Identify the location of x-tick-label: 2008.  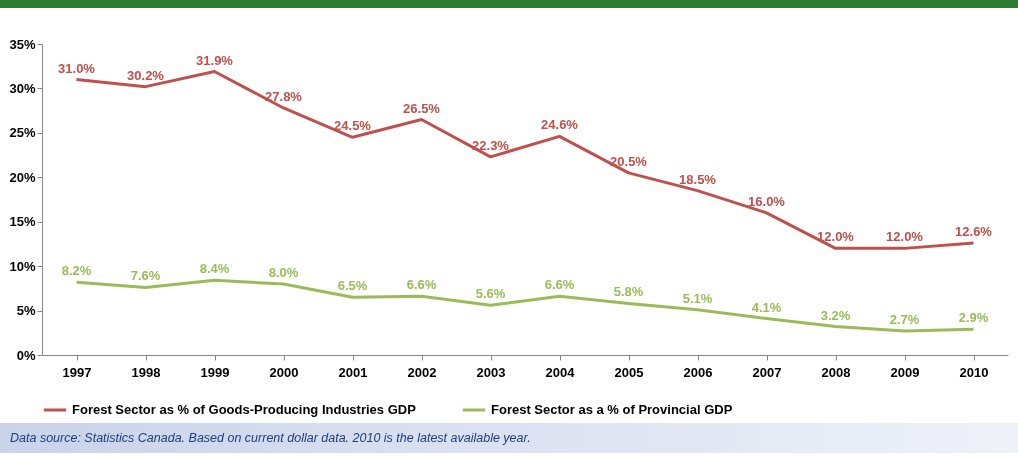
(836, 372).